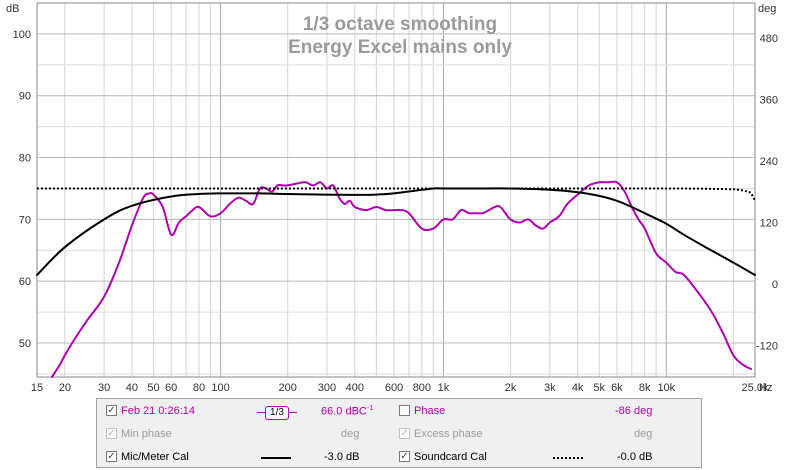 The width and height of the screenshot is (800, 470). What do you see at coordinates (617, 388) in the screenshot?
I see `x-tick-label: 6k` at bounding box center [617, 388].